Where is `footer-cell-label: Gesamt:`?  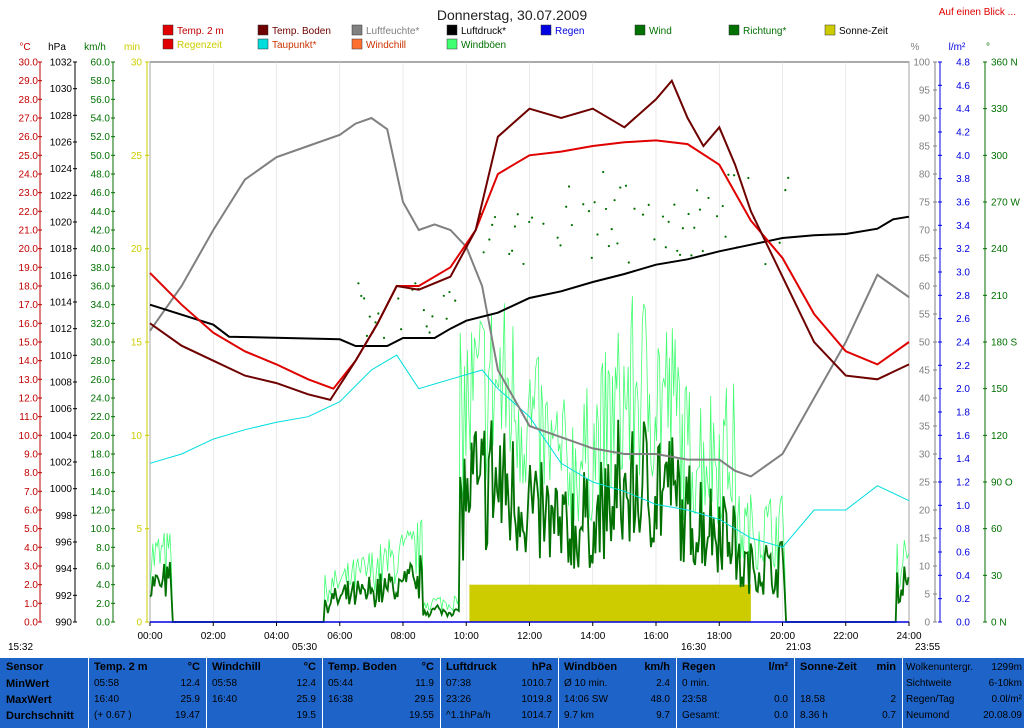
footer-cell-label: Gesamt: is located at coordinates (701, 715).